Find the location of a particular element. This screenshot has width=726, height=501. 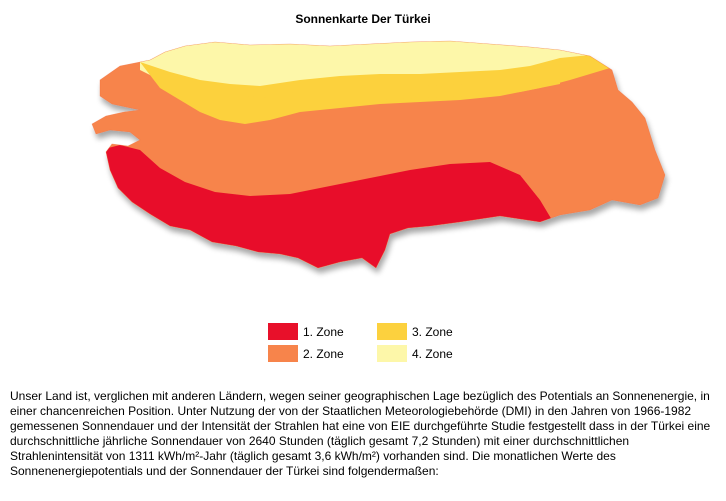

legend-label-zone-4: 4. Zone is located at coordinates (432, 353).